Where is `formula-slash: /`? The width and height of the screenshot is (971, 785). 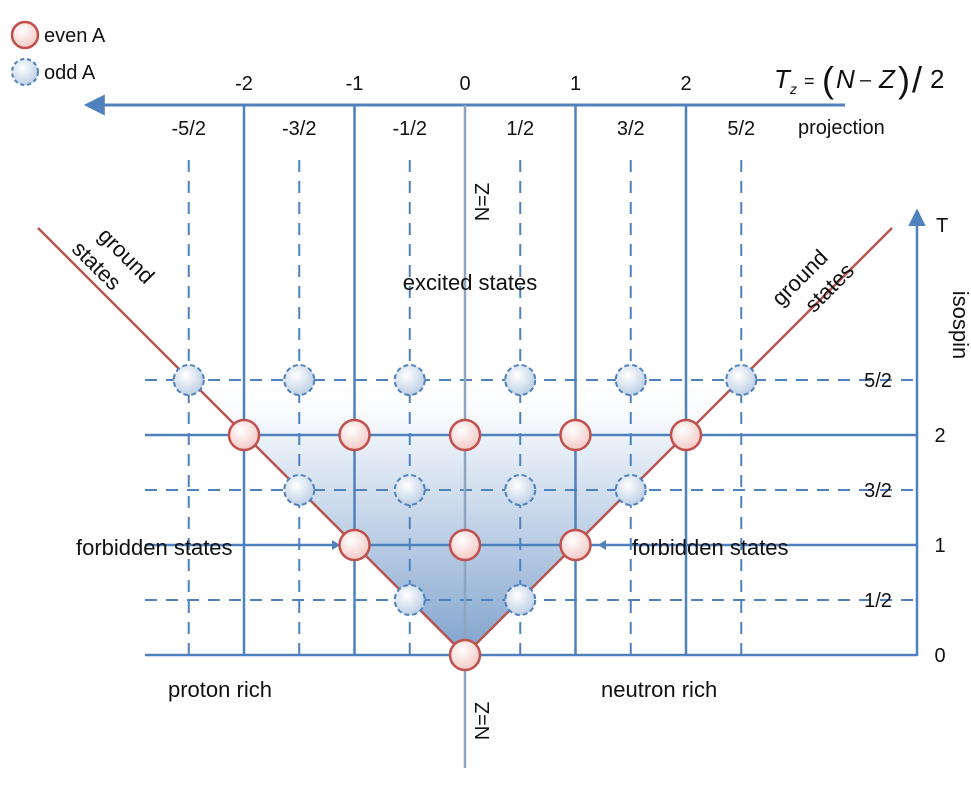 formula-slash: / is located at coordinates (917, 79).